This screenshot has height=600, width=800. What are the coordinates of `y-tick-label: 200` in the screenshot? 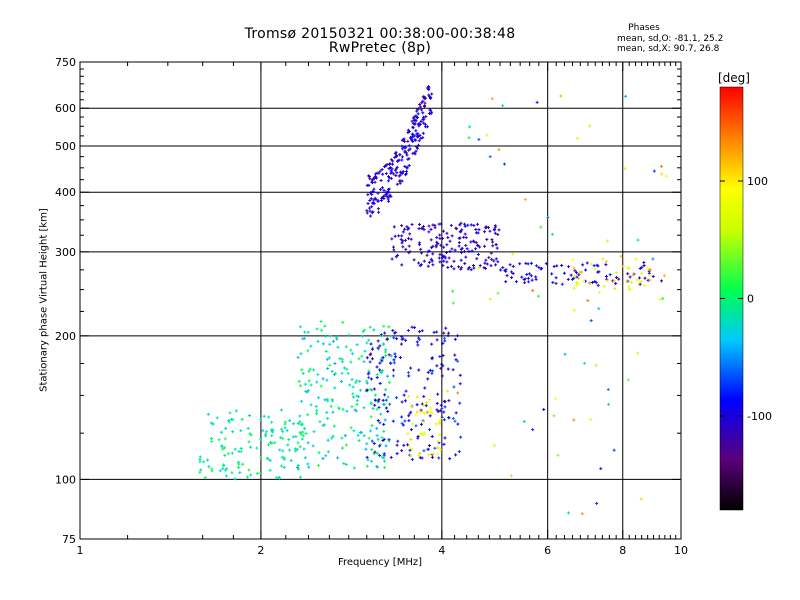 It's located at (65, 336).